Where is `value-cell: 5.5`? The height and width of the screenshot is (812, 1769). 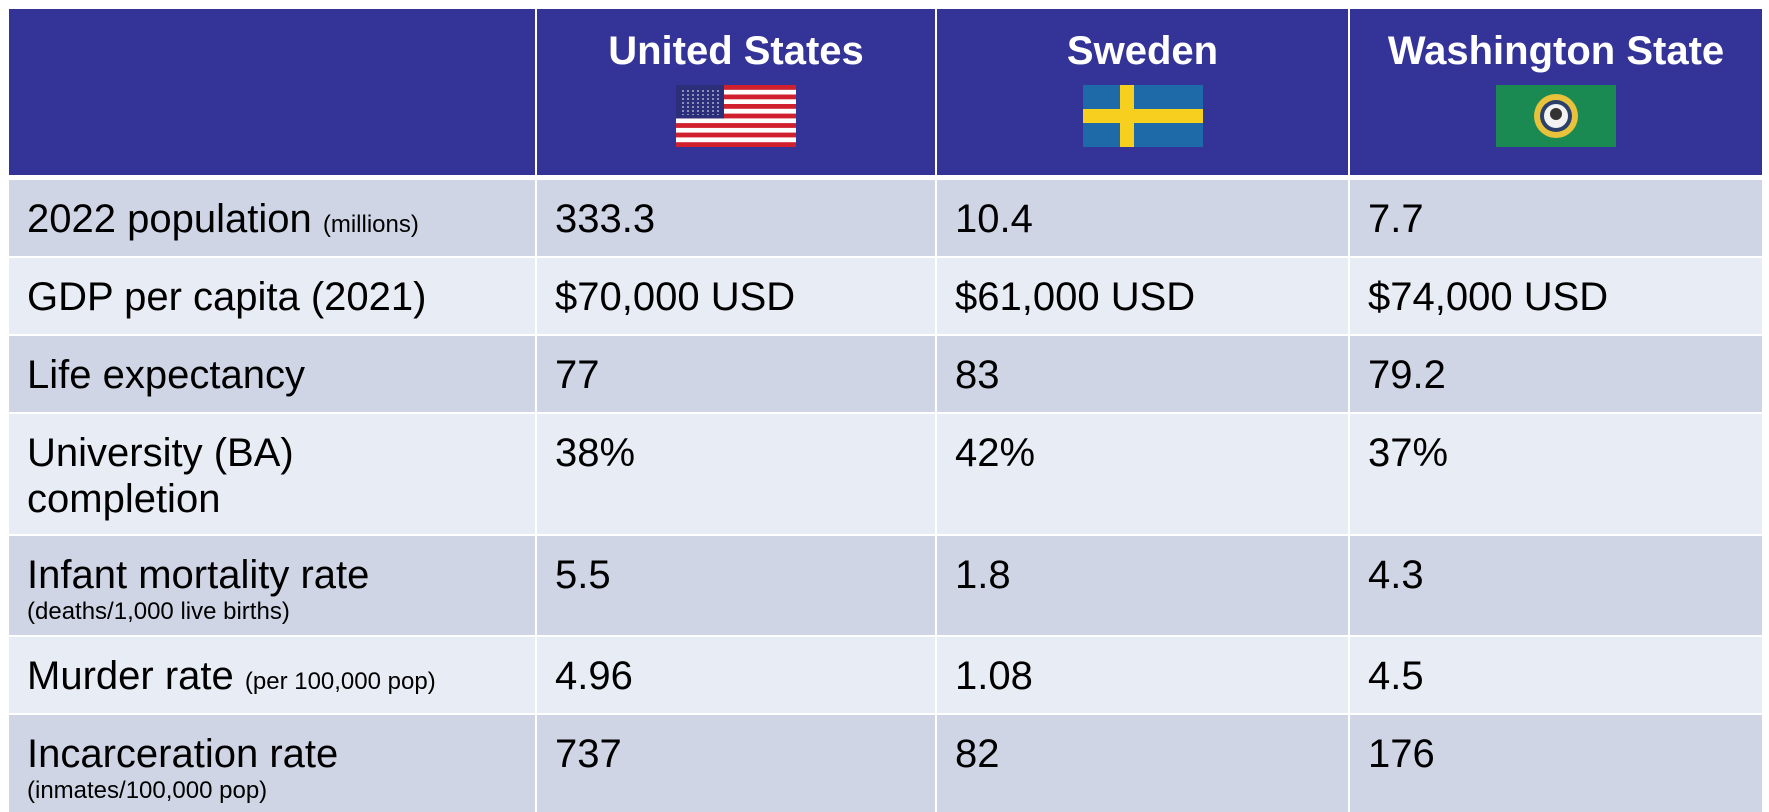 value-cell: 5.5 is located at coordinates (736, 585).